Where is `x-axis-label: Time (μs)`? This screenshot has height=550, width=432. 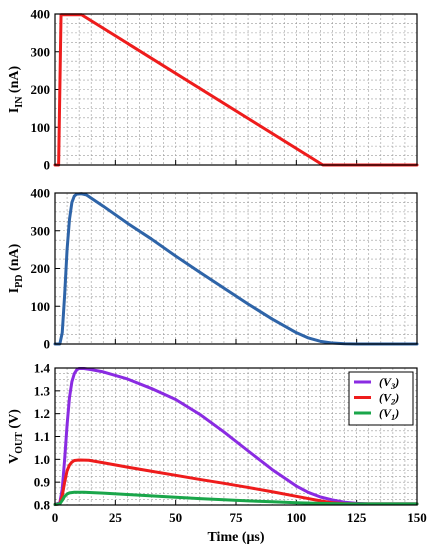
x-axis-label: Time (μs) is located at coordinates (235, 537).